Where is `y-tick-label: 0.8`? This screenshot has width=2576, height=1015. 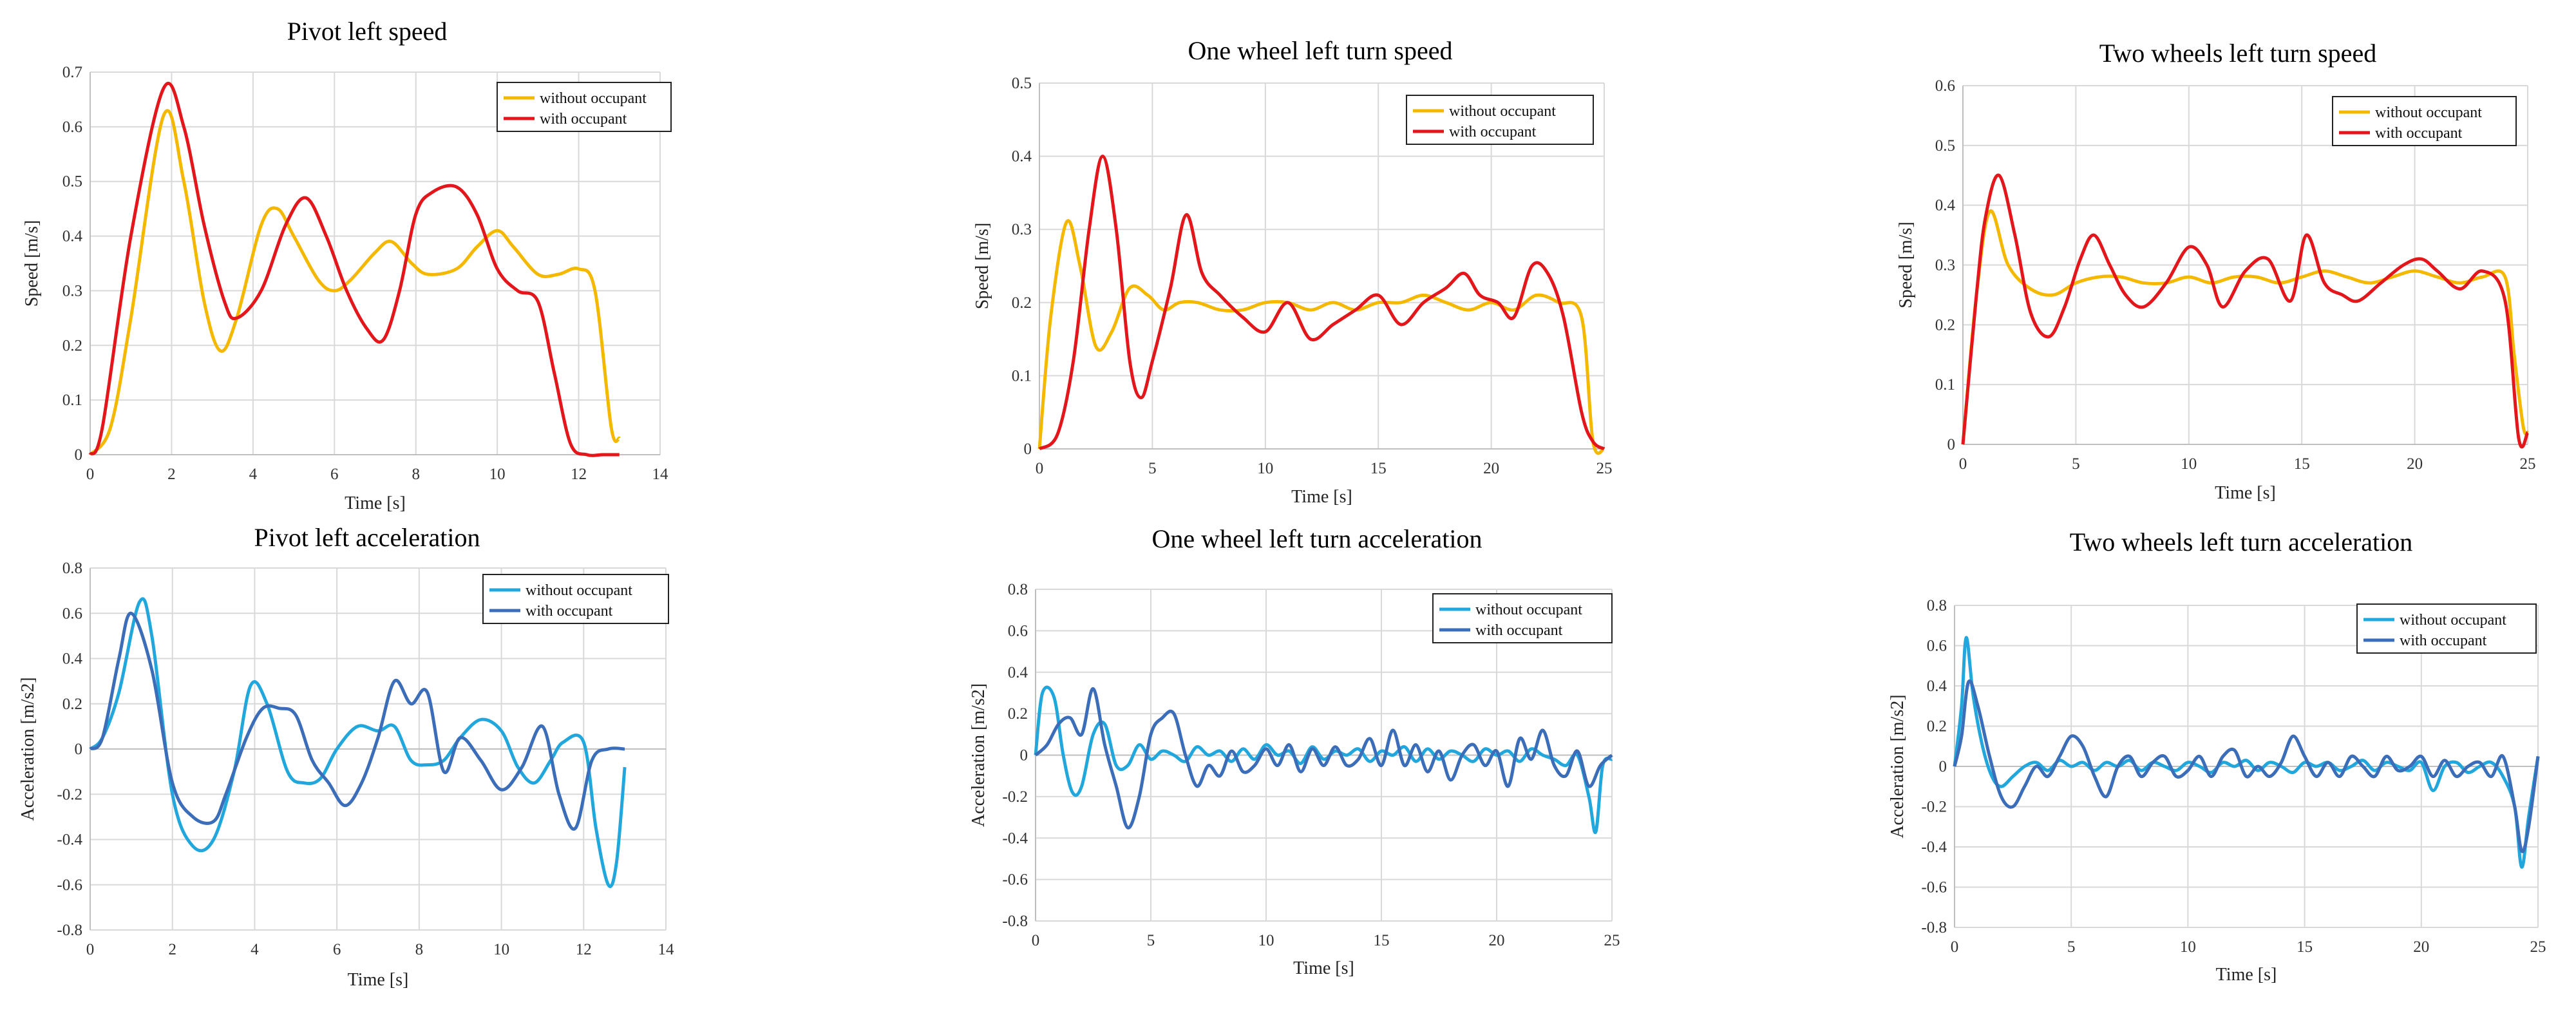 y-tick-label: 0.8 is located at coordinates (1018, 589).